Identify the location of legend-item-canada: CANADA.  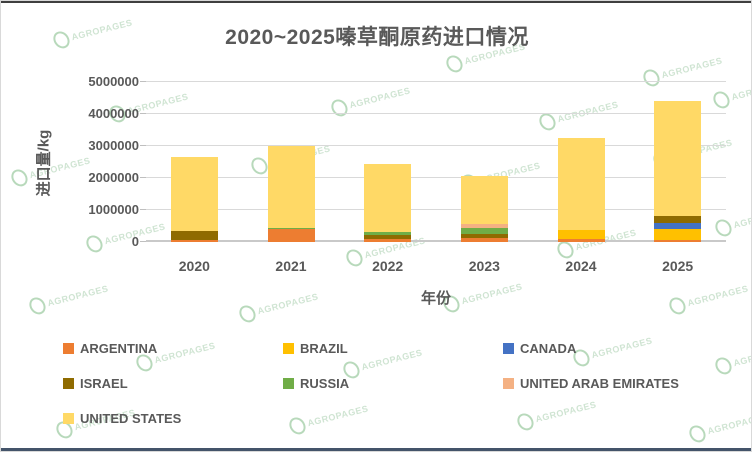
(539, 348).